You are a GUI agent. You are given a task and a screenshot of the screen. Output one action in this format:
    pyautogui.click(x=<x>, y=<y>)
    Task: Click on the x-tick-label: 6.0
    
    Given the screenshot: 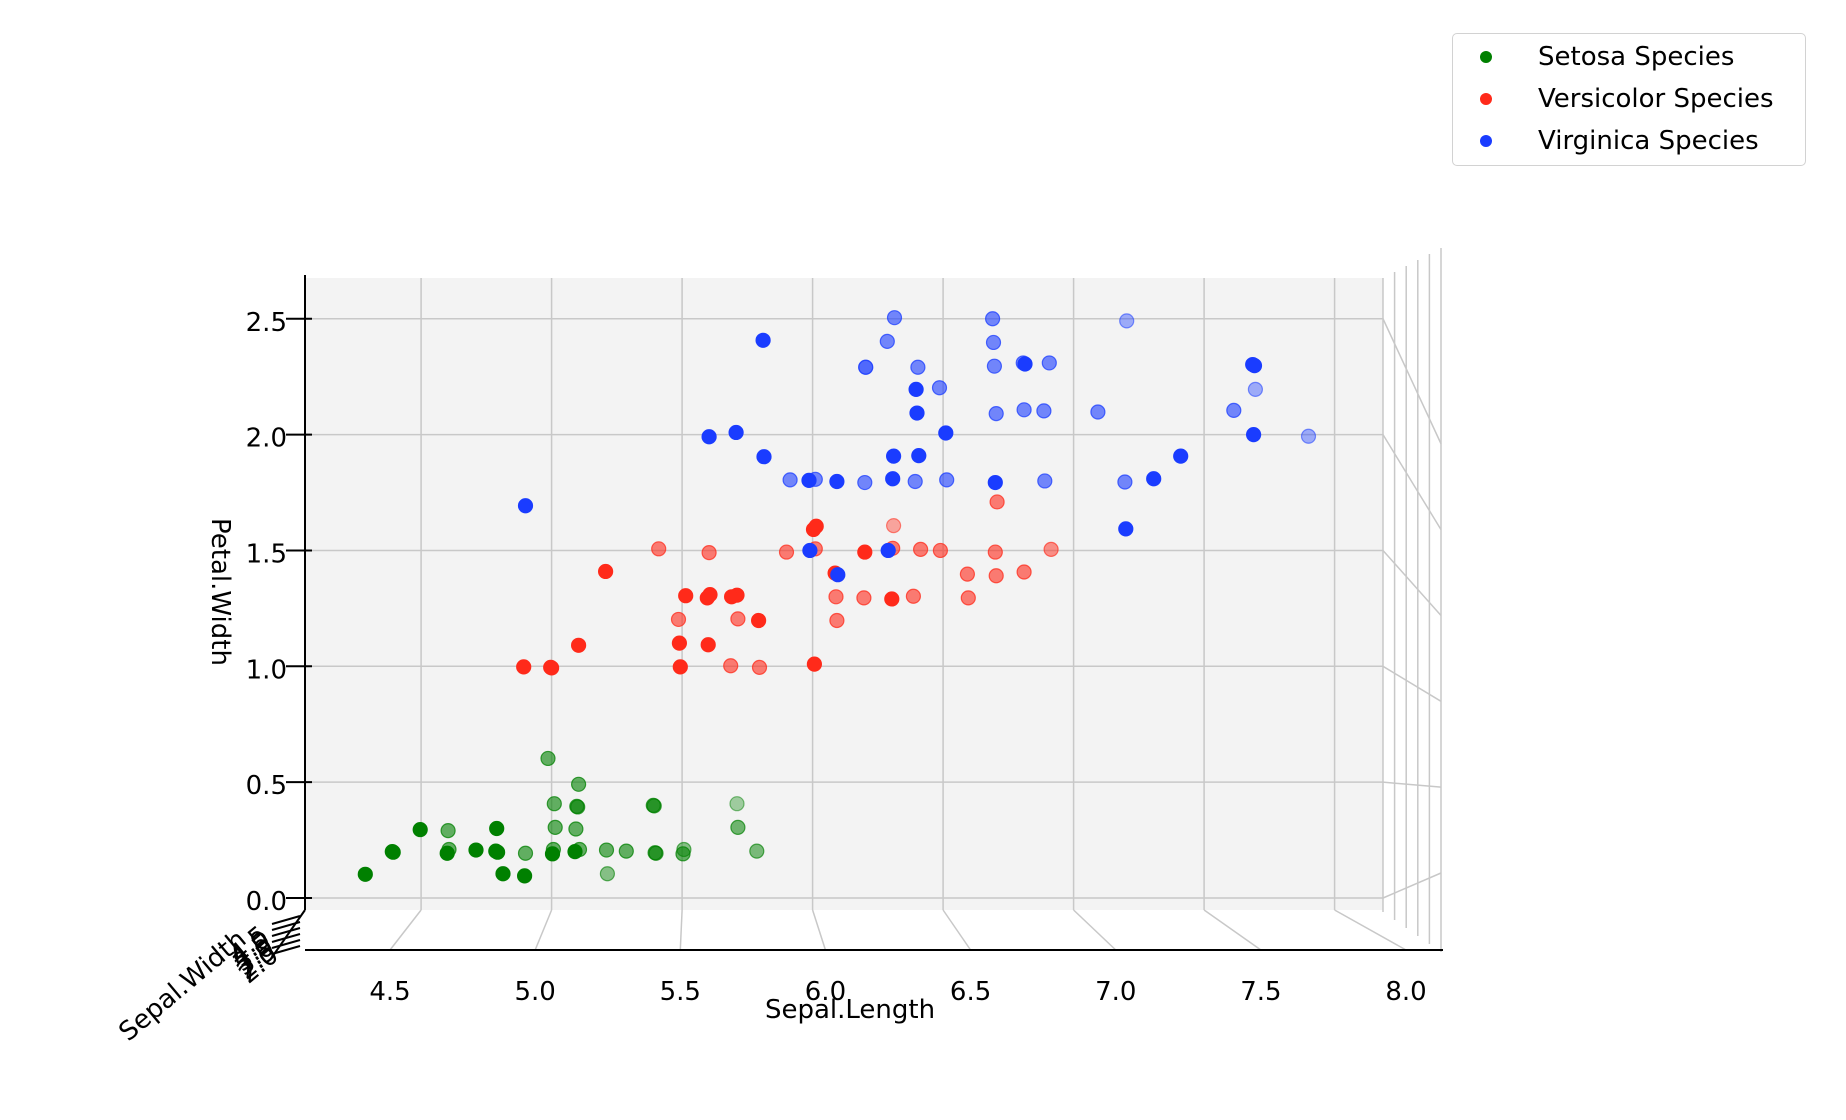 What is the action you would take?
    pyautogui.click(x=825, y=992)
    